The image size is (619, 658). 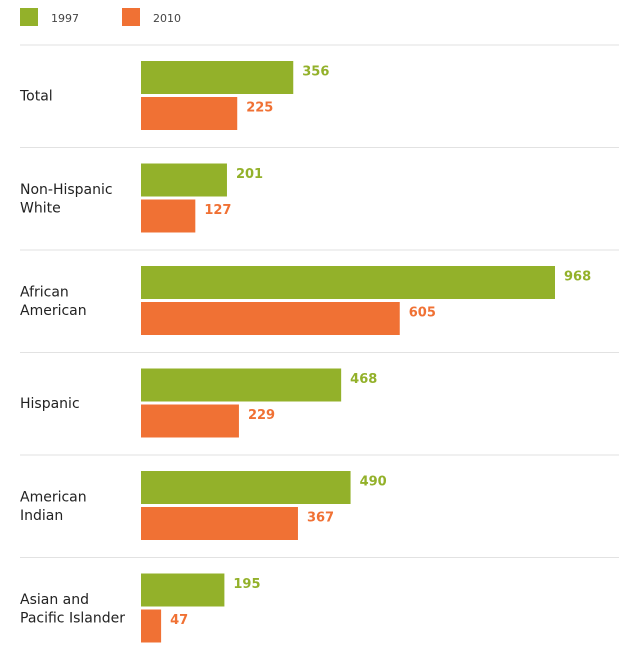 What do you see at coordinates (315, 72) in the screenshot?
I see `value-label-1997: 356` at bounding box center [315, 72].